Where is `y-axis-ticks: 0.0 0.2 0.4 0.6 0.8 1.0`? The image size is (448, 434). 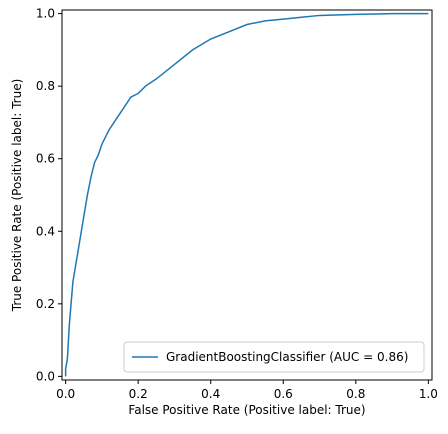 y-axis-ticks: 0.0 0.2 0.4 0.6 0.8 1.0 is located at coordinates (49, 195).